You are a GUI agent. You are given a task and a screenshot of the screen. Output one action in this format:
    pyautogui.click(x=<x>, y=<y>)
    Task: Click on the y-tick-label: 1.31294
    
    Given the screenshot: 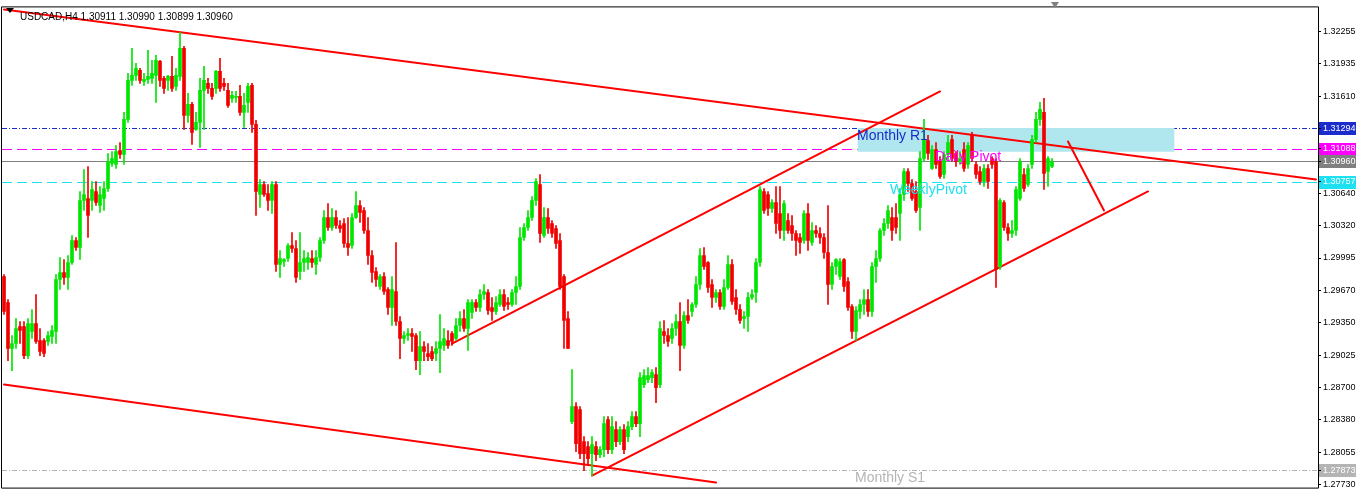 What is the action you would take?
    pyautogui.click(x=1339, y=127)
    